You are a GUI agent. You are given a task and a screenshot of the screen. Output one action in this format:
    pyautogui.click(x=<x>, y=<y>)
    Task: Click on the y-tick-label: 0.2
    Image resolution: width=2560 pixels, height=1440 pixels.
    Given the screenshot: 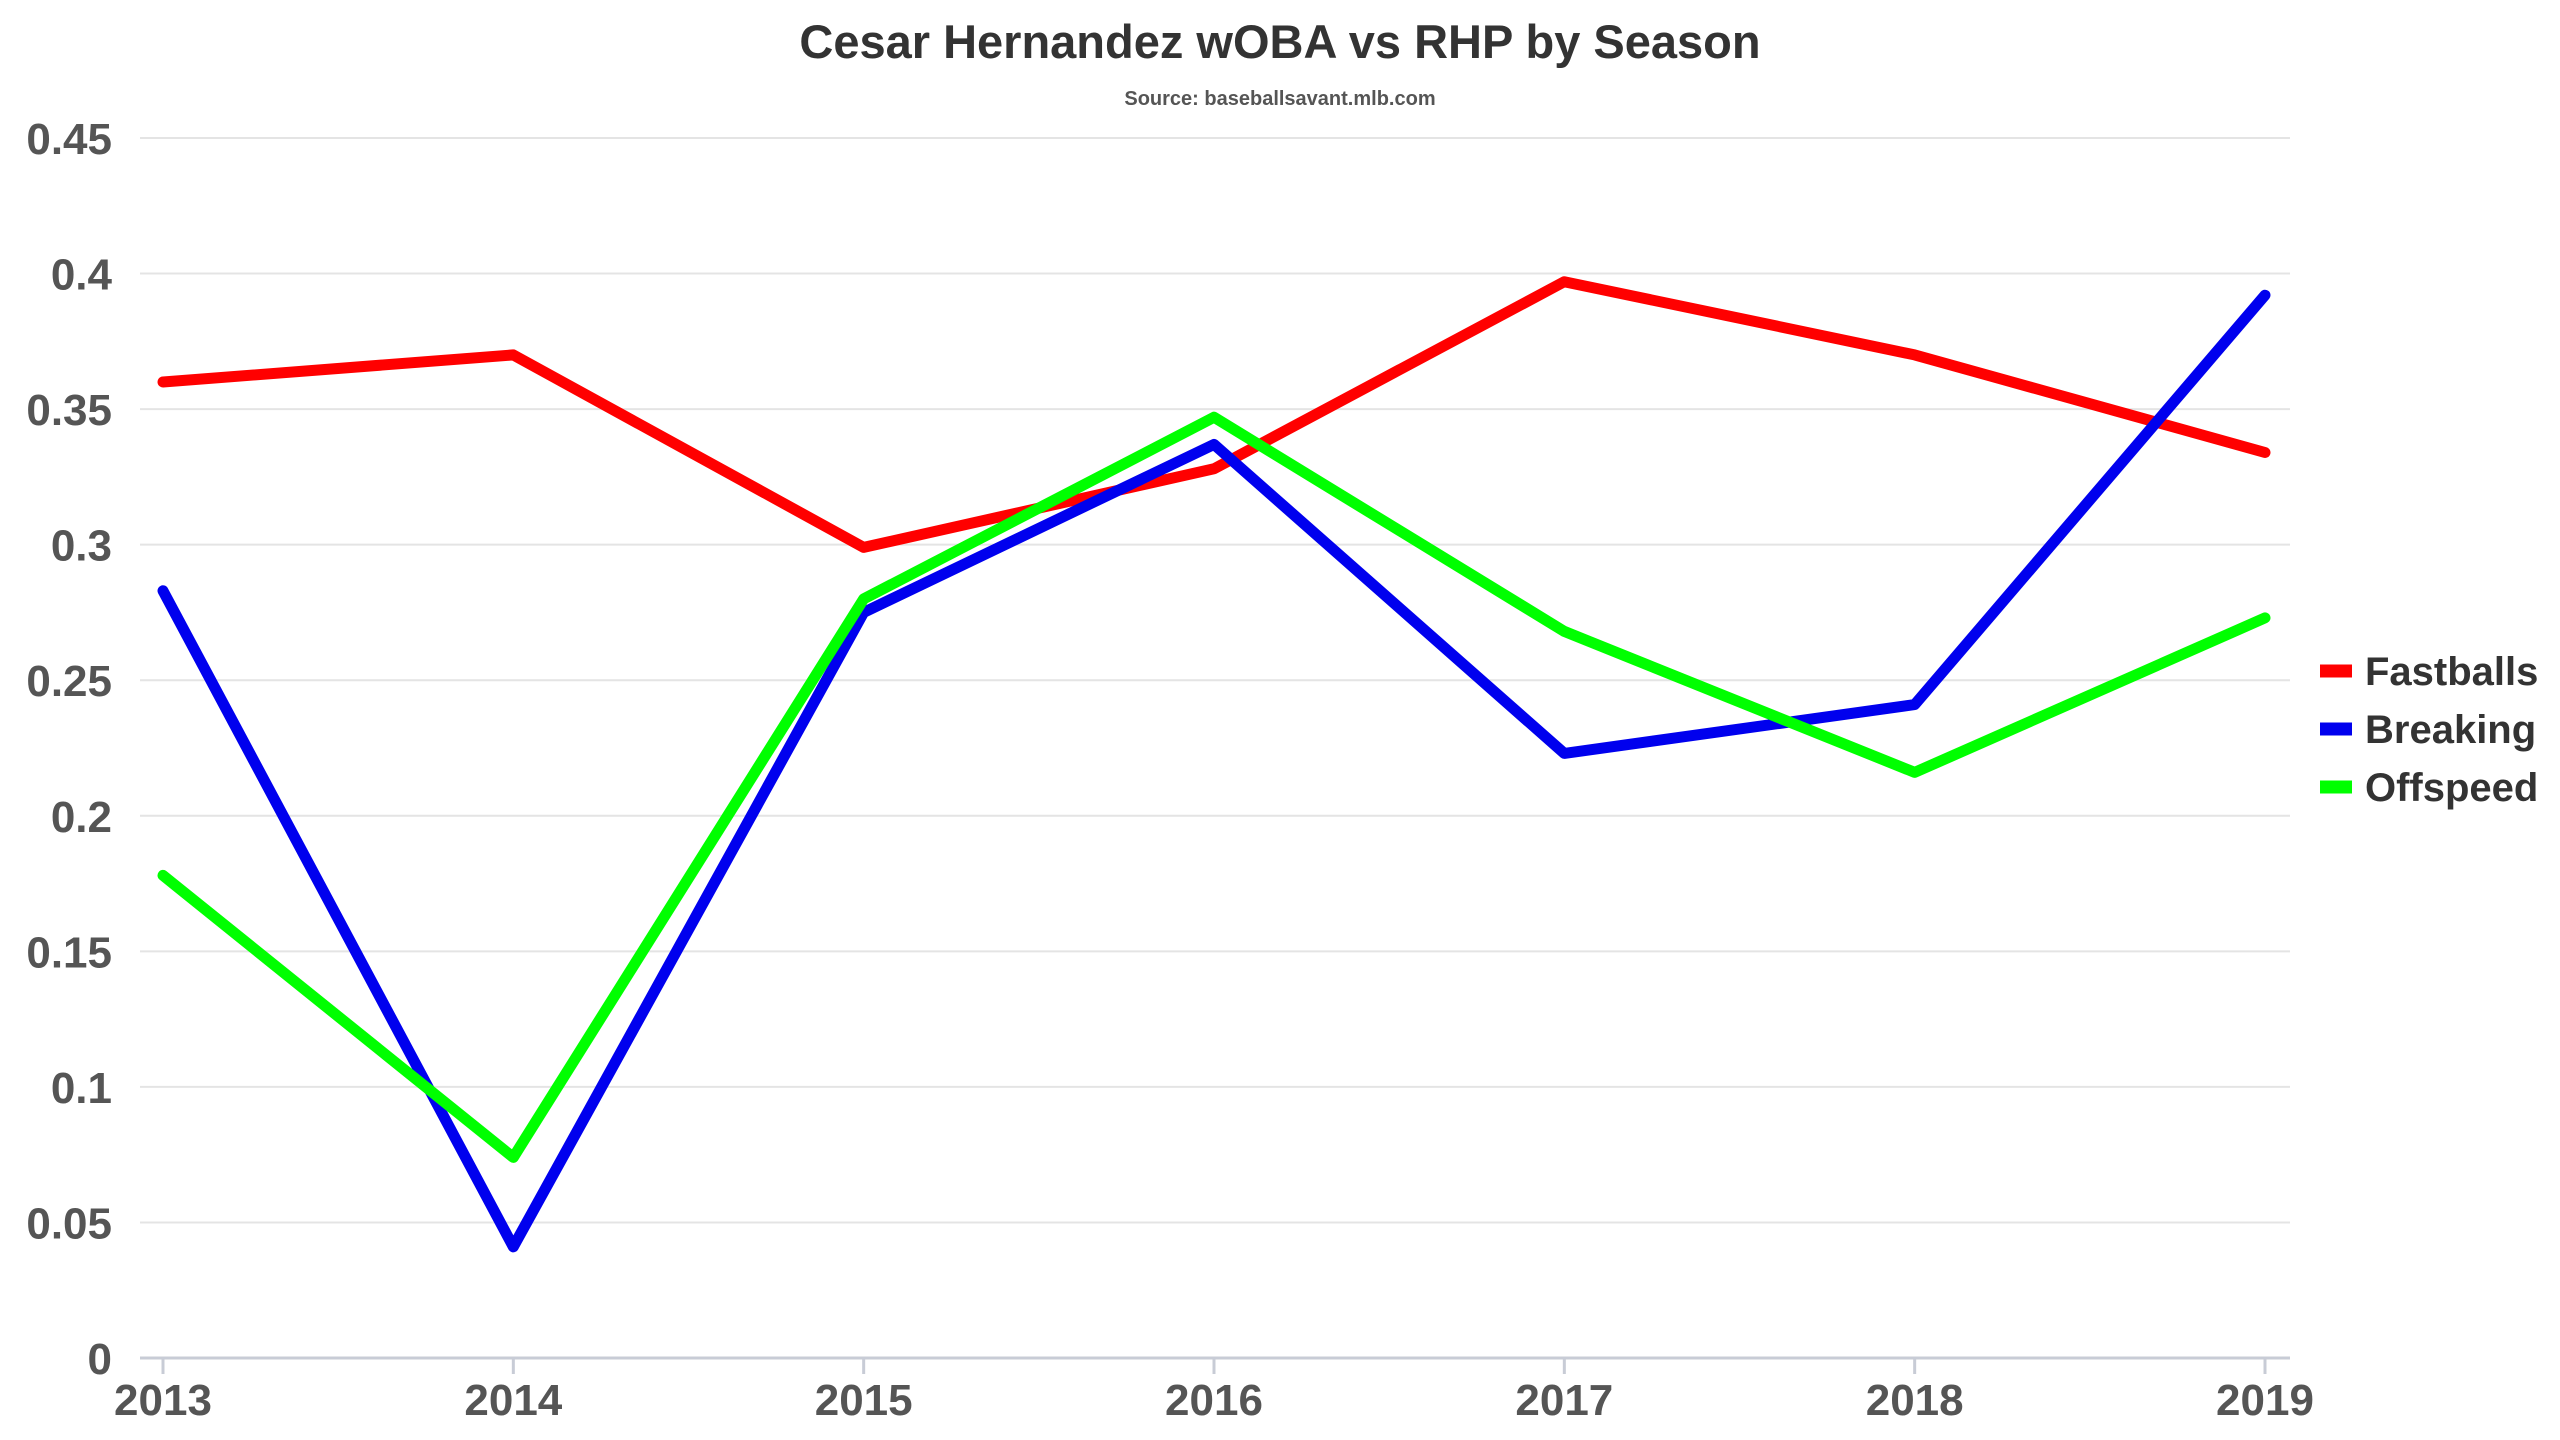 What is the action you would take?
    pyautogui.click(x=81, y=817)
    